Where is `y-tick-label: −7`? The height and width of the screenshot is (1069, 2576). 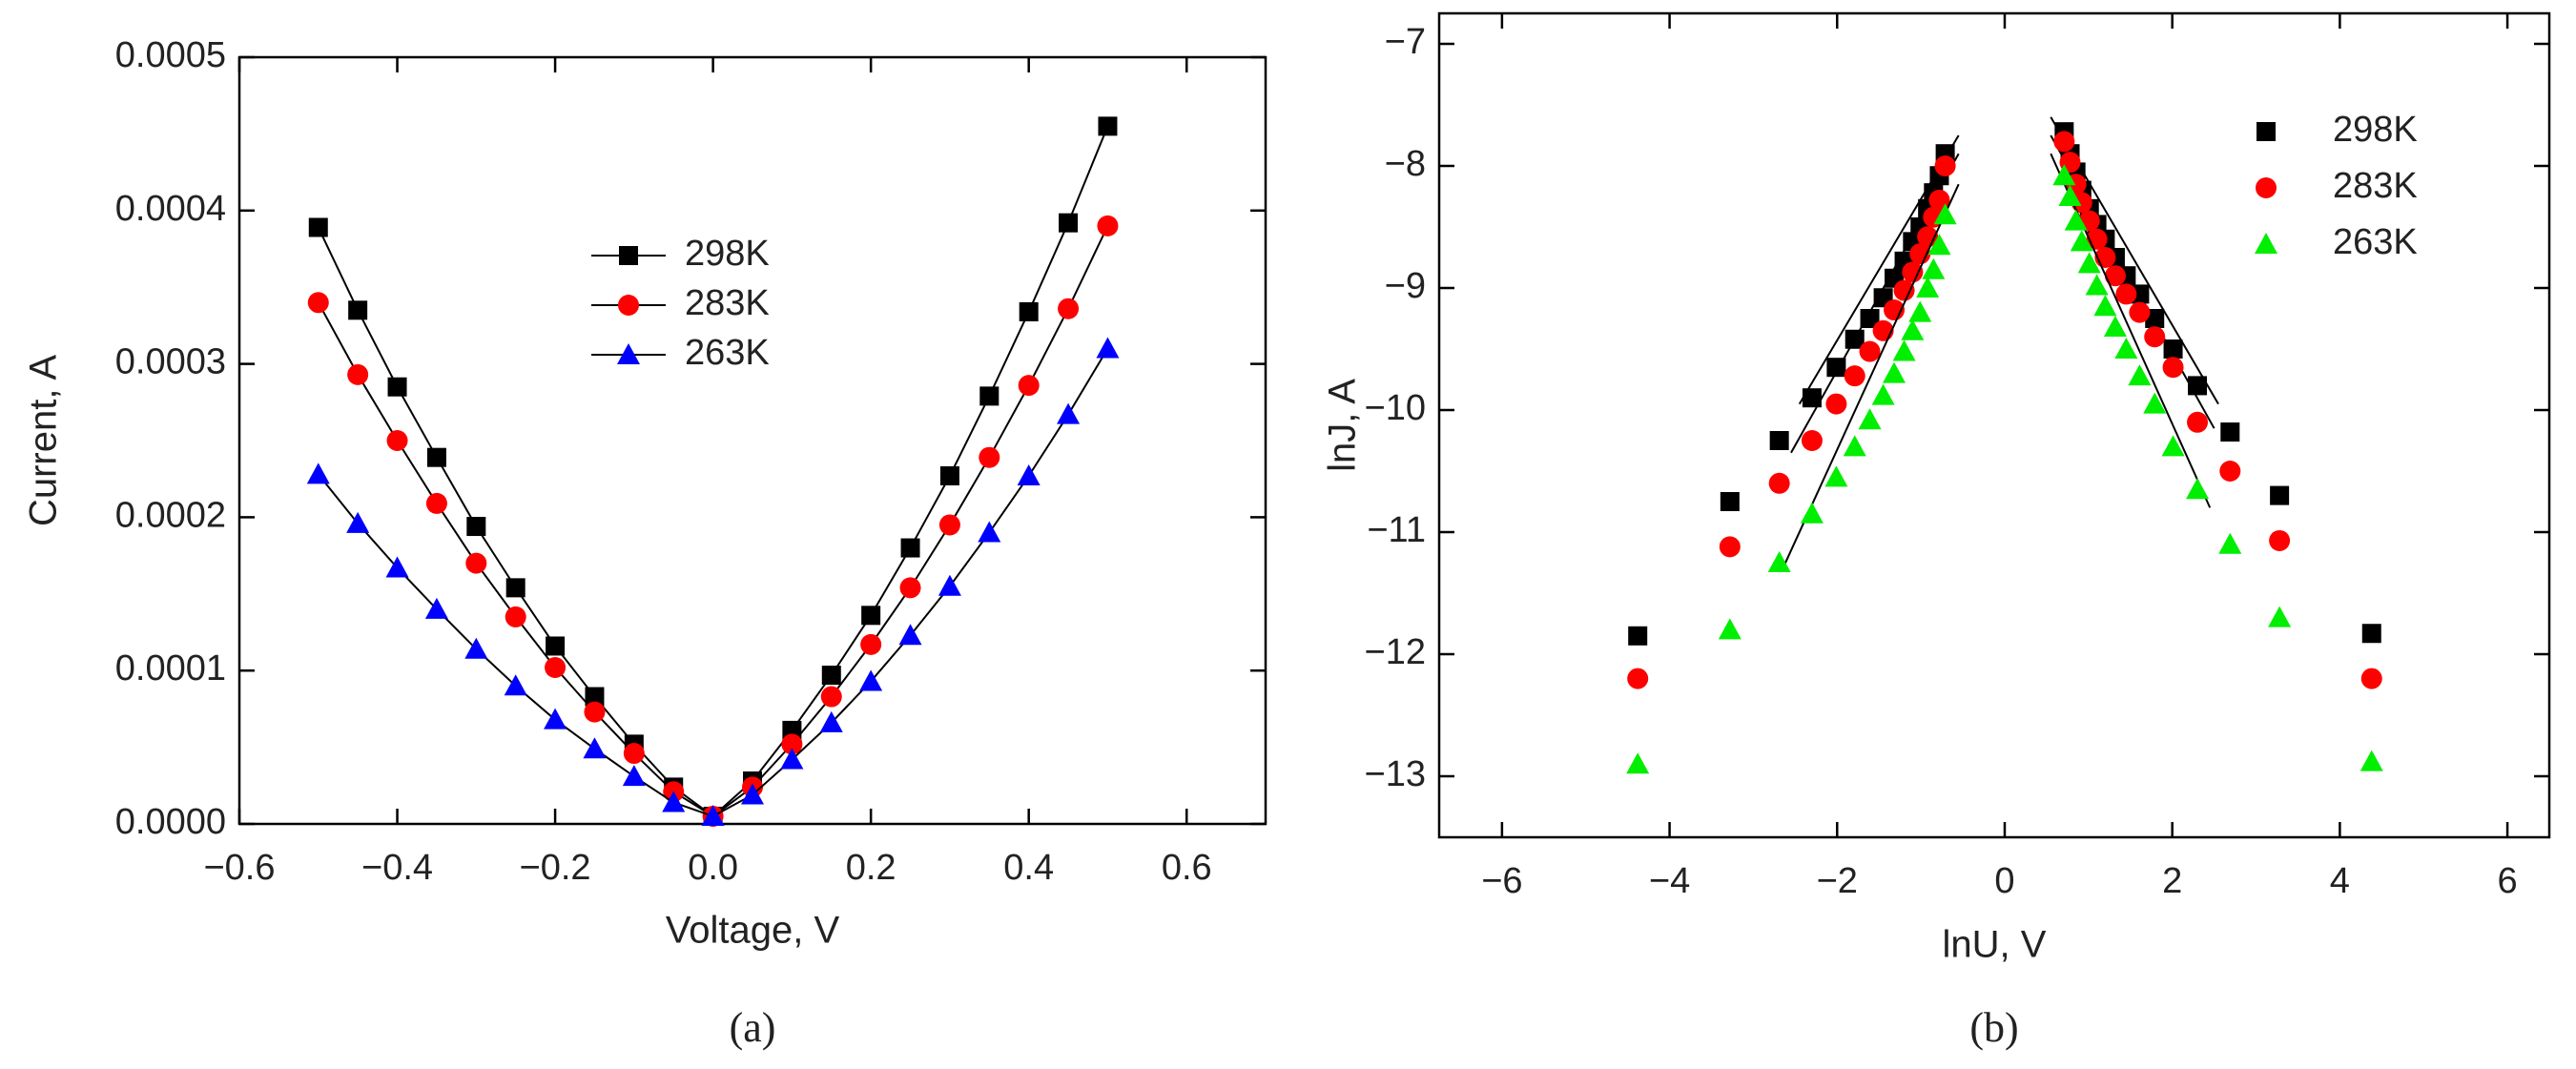 y-tick-label: −7 is located at coordinates (1405, 42).